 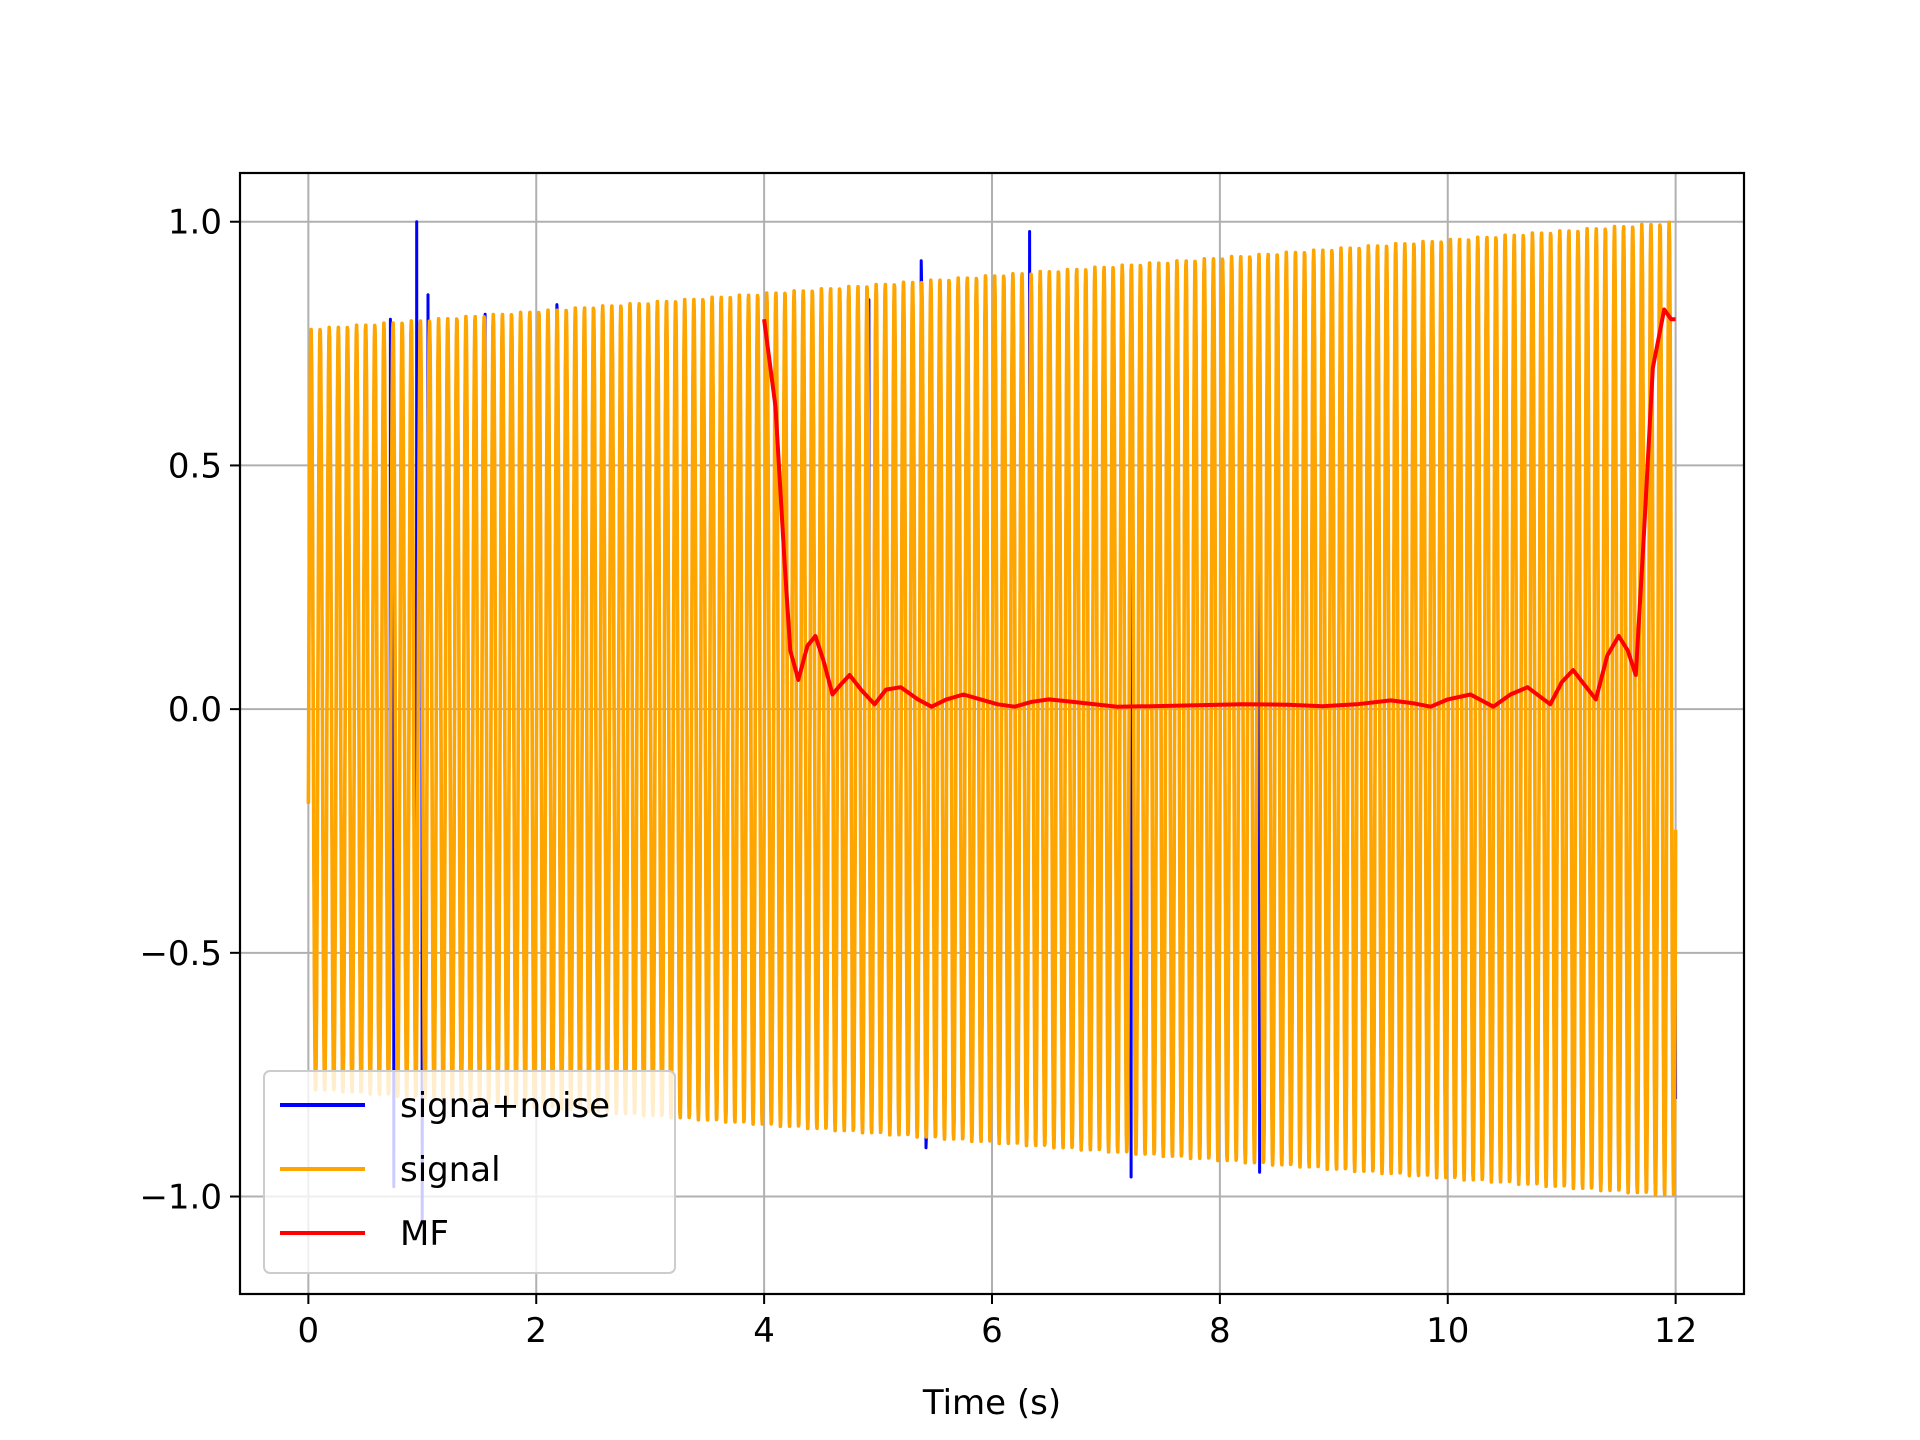 I want to click on y-tick-label: −1.0, so click(x=180, y=1198).